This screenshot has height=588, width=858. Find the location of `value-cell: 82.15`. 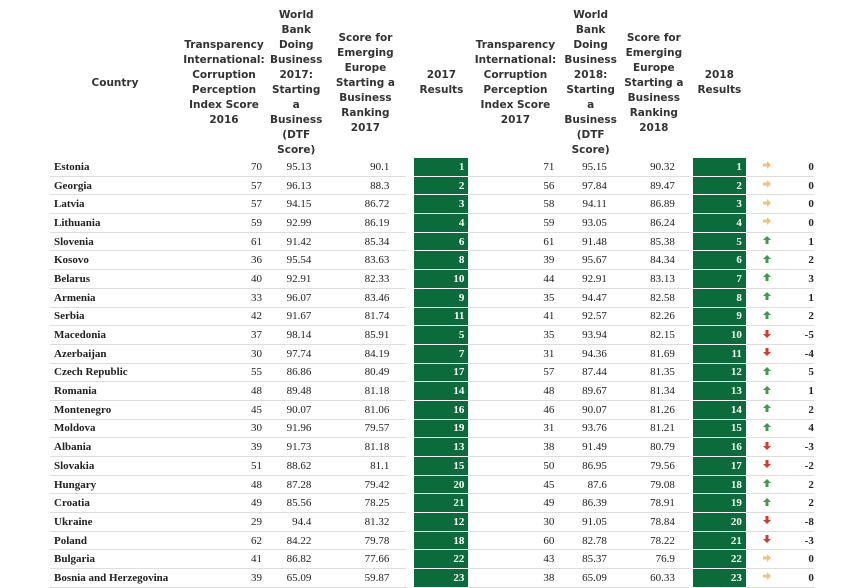

value-cell: 82.15 is located at coordinates (653, 335).